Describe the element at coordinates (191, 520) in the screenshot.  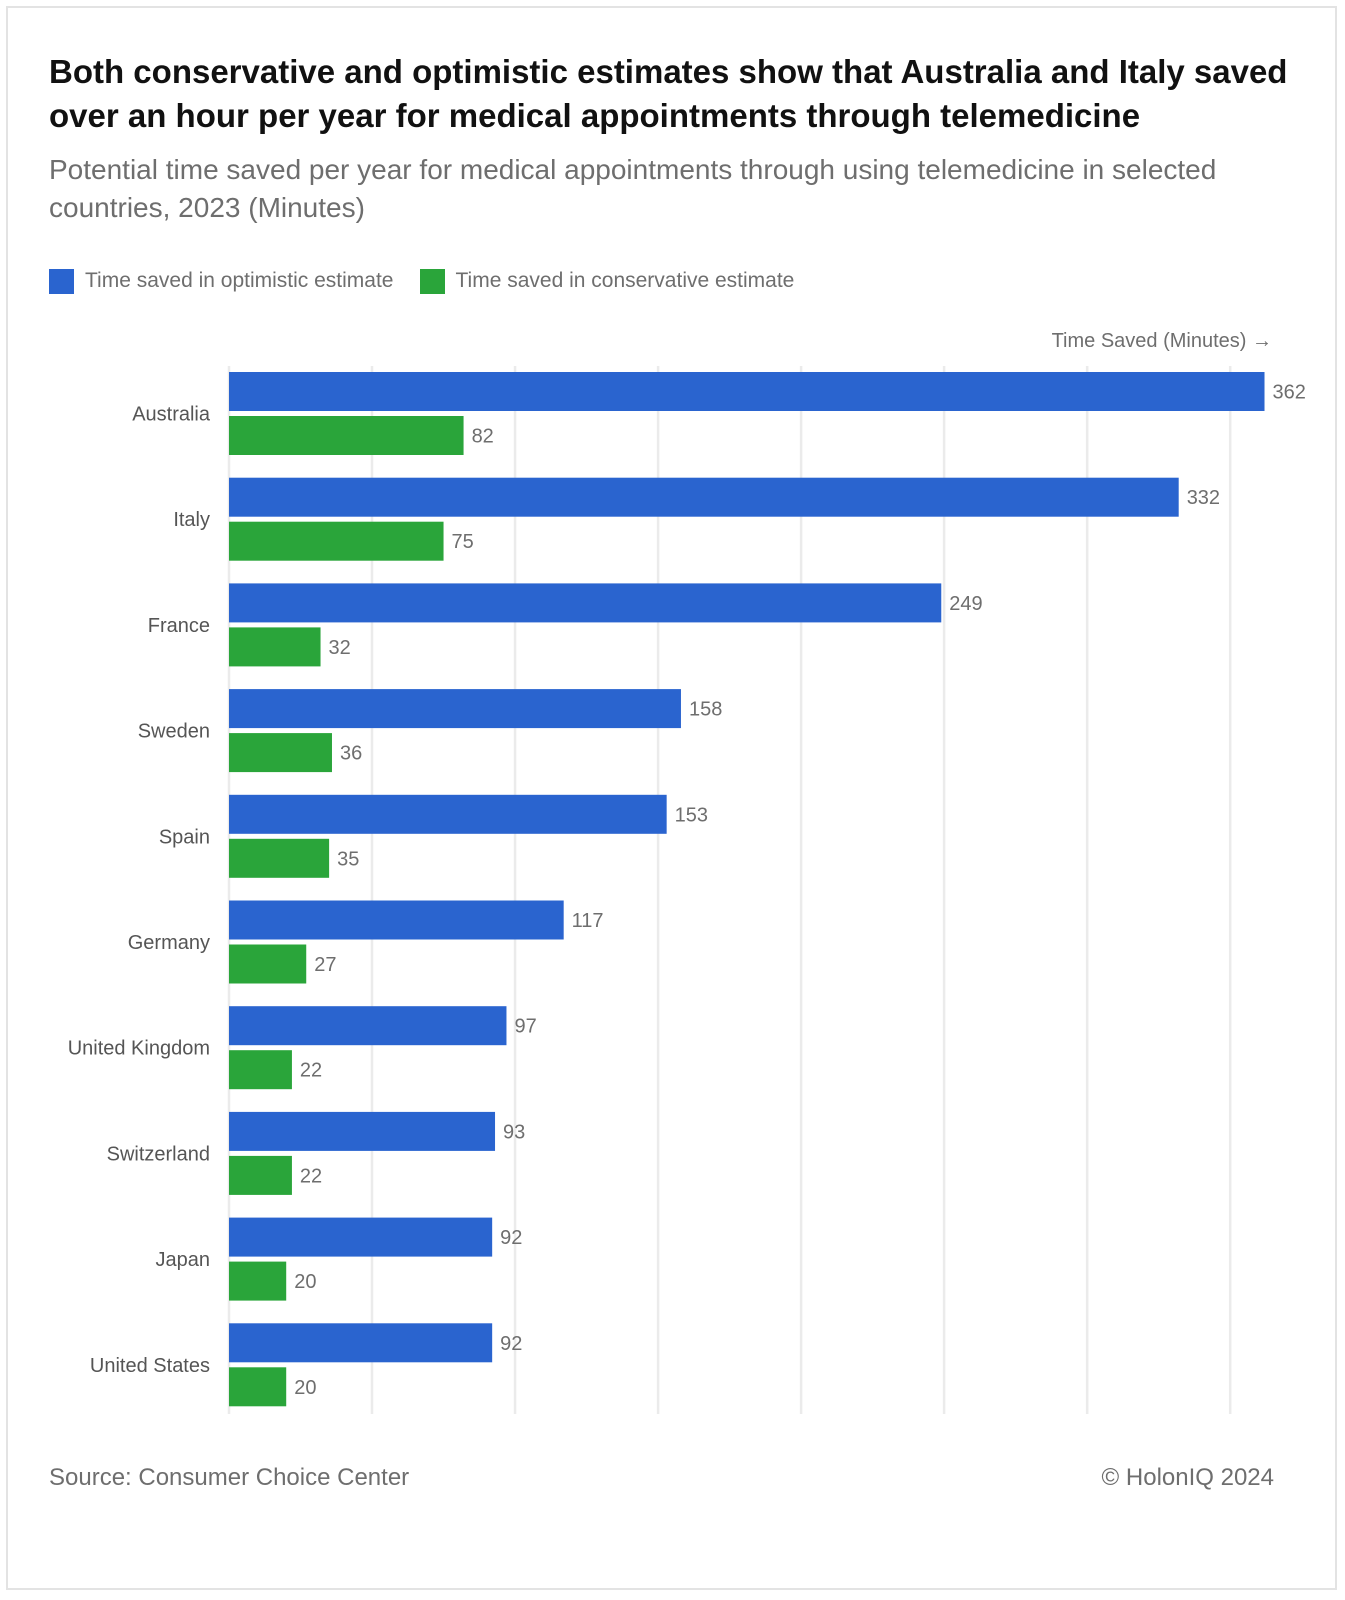
I see `category-label: Italy` at that location.